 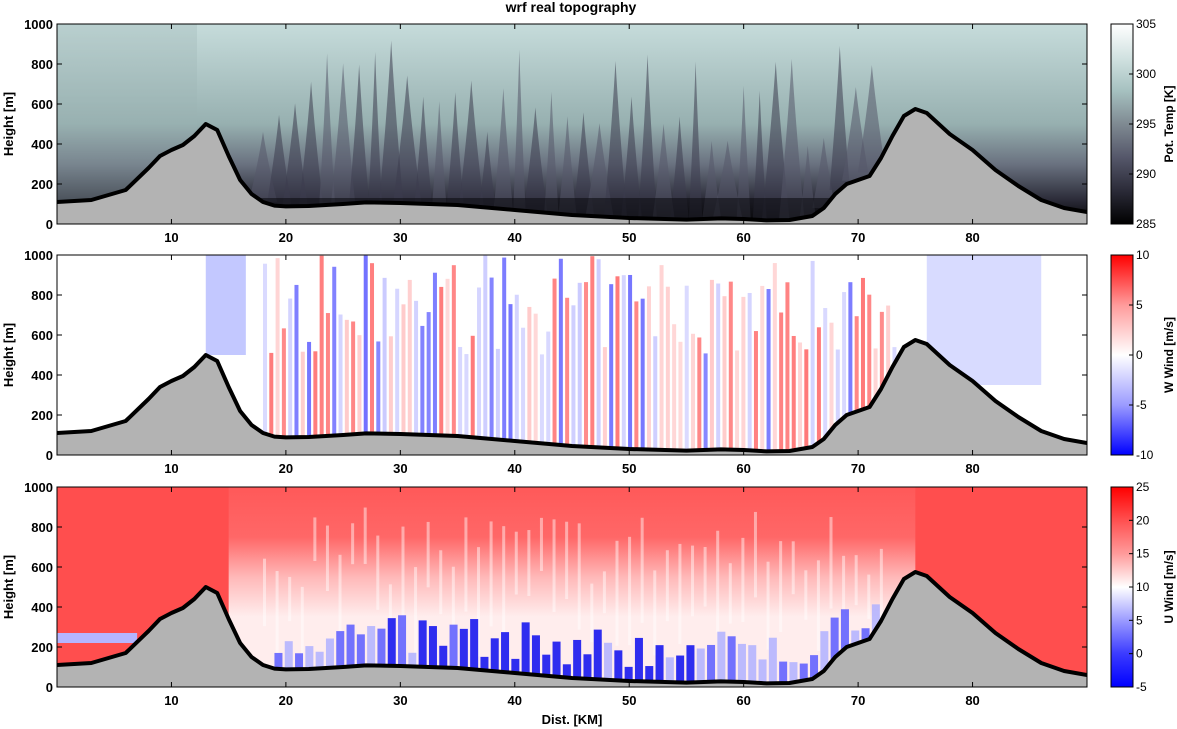 I want to click on y-tick-label: 1000, so click(x=38, y=255).